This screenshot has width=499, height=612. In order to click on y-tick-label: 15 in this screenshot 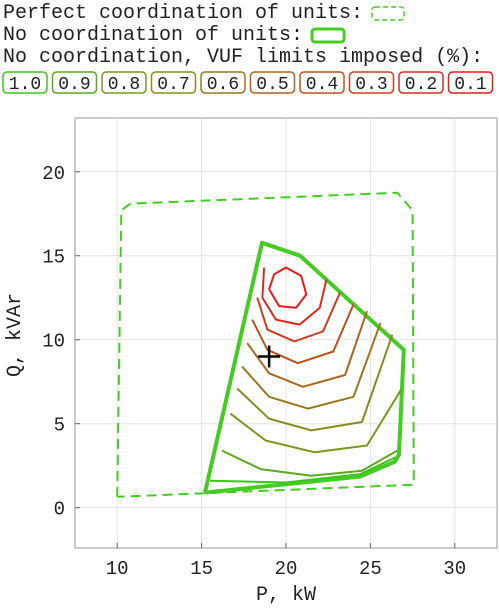, I will do `click(53, 258)`.